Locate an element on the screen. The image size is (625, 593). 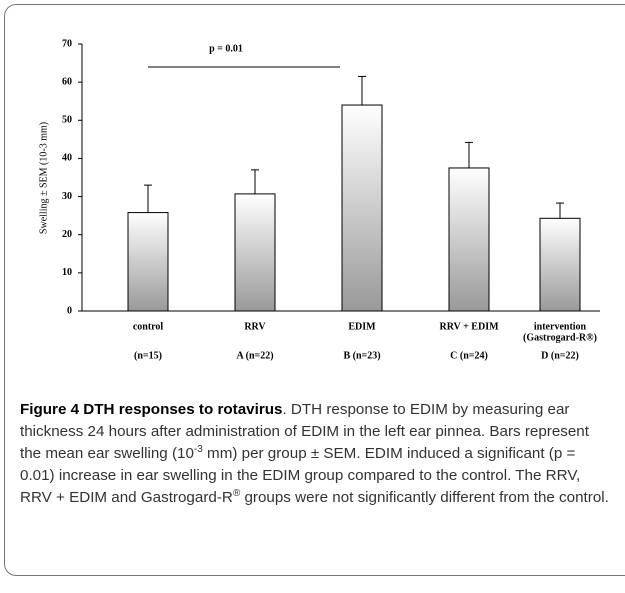
x-tick-label: RRV is located at coordinates (255, 326).